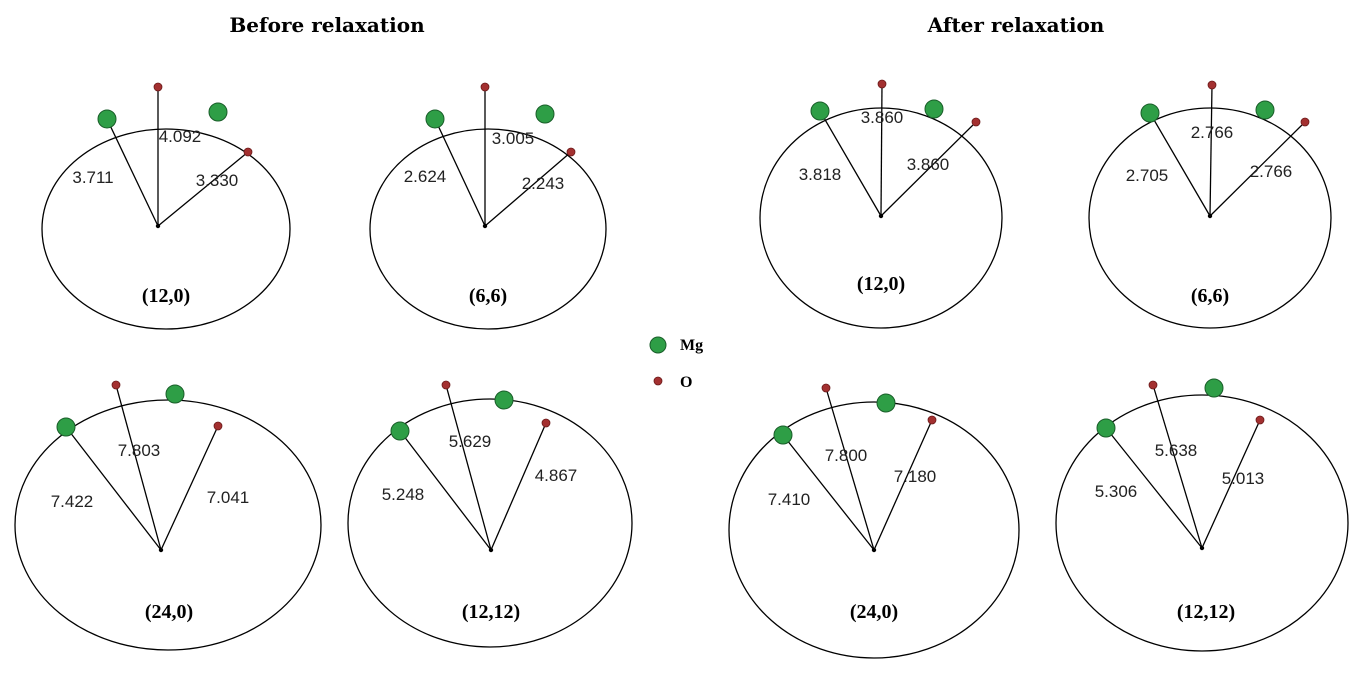  Describe the element at coordinates (846, 455) in the screenshot. I see `distance-label: 7.800` at that location.